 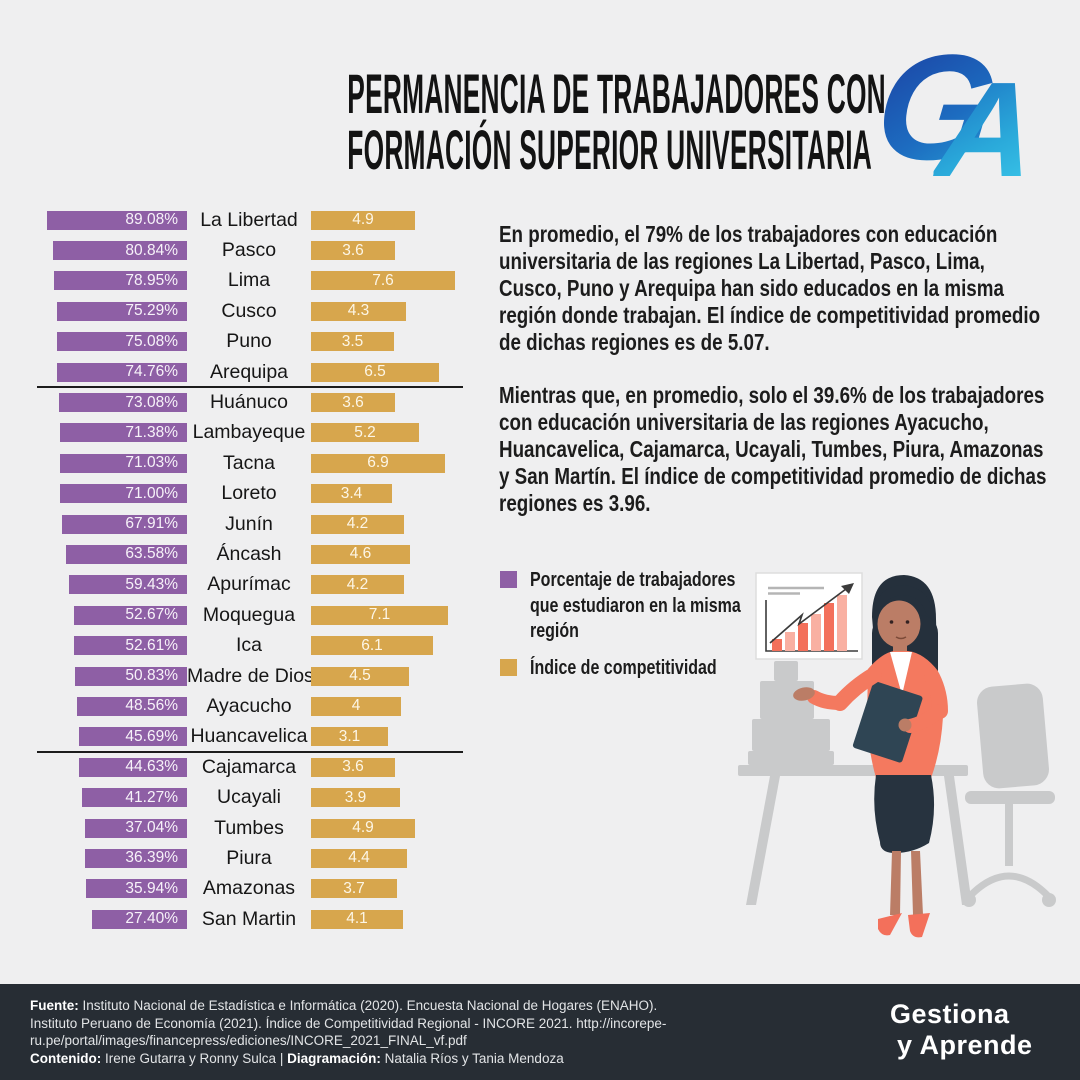 I want to click on percentage-bar: 35.94%, so click(x=136, y=889).